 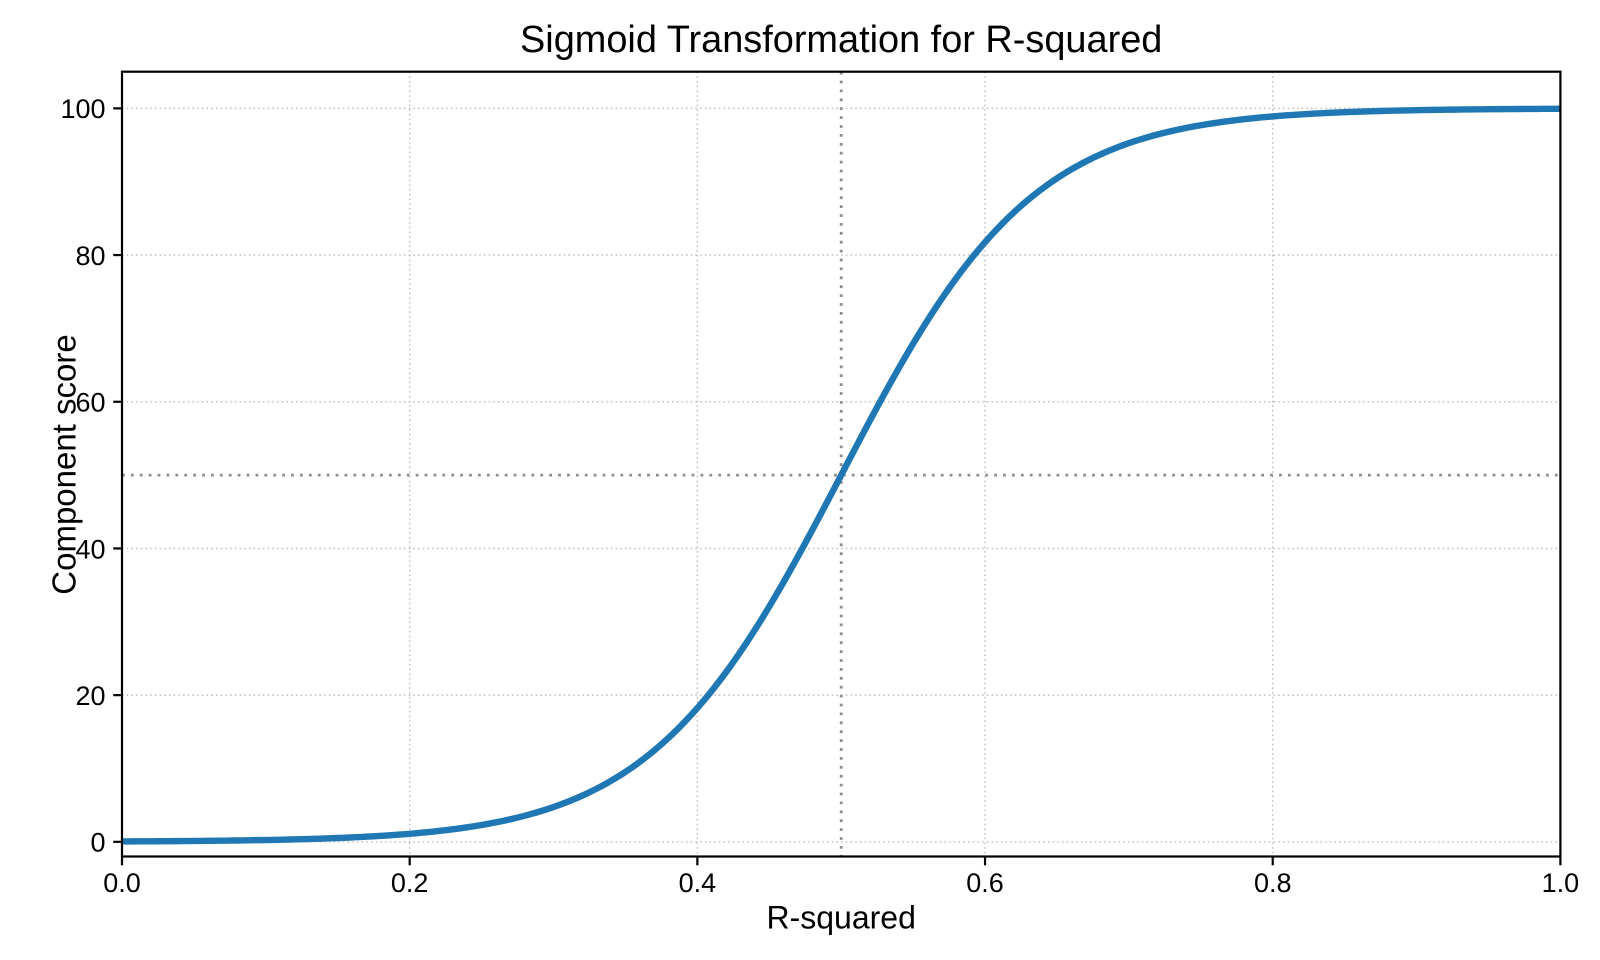 What do you see at coordinates (841, 40) in the screenshot?
I see `svg-text:Sigmoid Transformation for R-s: Sigmoid Transformation for R-squared` at bounding box center [841, 40].